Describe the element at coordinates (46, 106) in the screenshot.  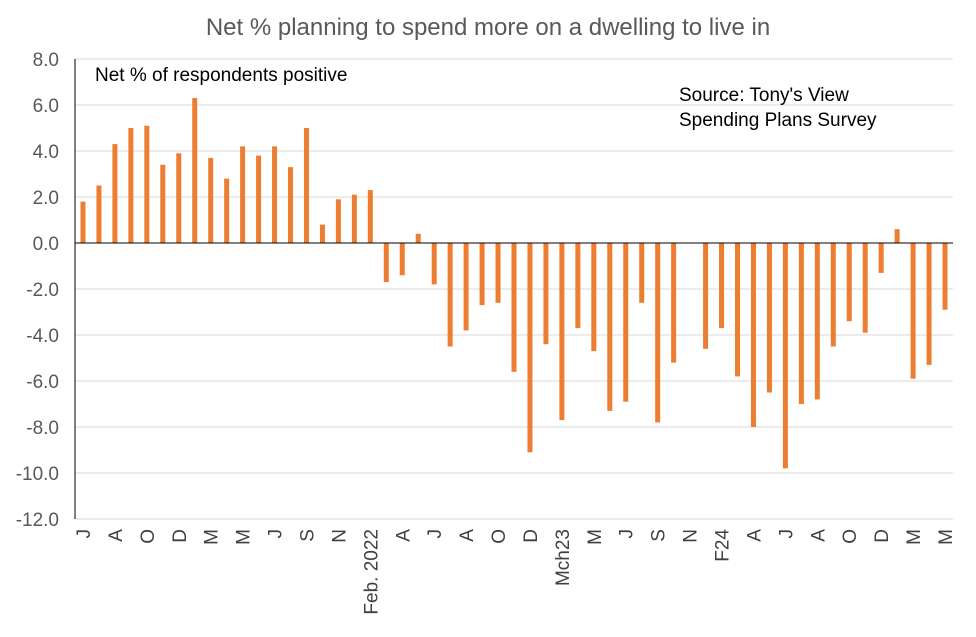
I see `y-tick-label: 6.0` at that location.